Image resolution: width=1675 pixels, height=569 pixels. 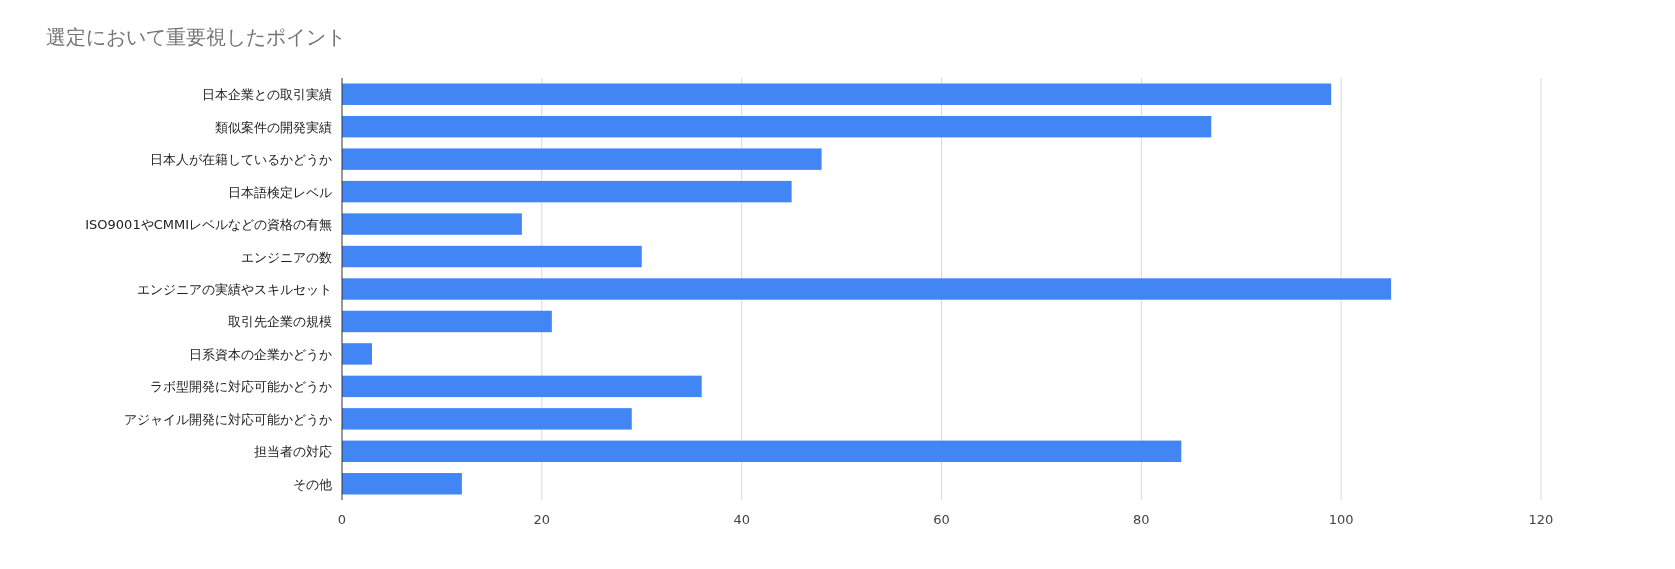 What do you see at coordinates (228, 419) in the screenshot?
I see `y-tick-label: アジャイル開発に対応可能かどうか` at bounding box center [228, 419].